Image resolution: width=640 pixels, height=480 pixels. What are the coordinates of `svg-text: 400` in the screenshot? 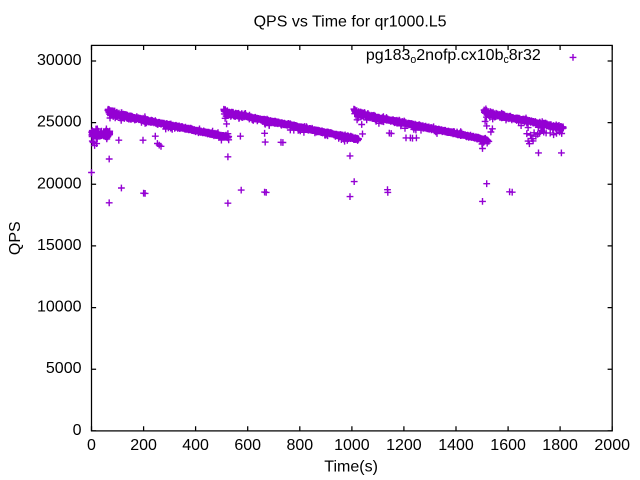 It's located at (195, 445).